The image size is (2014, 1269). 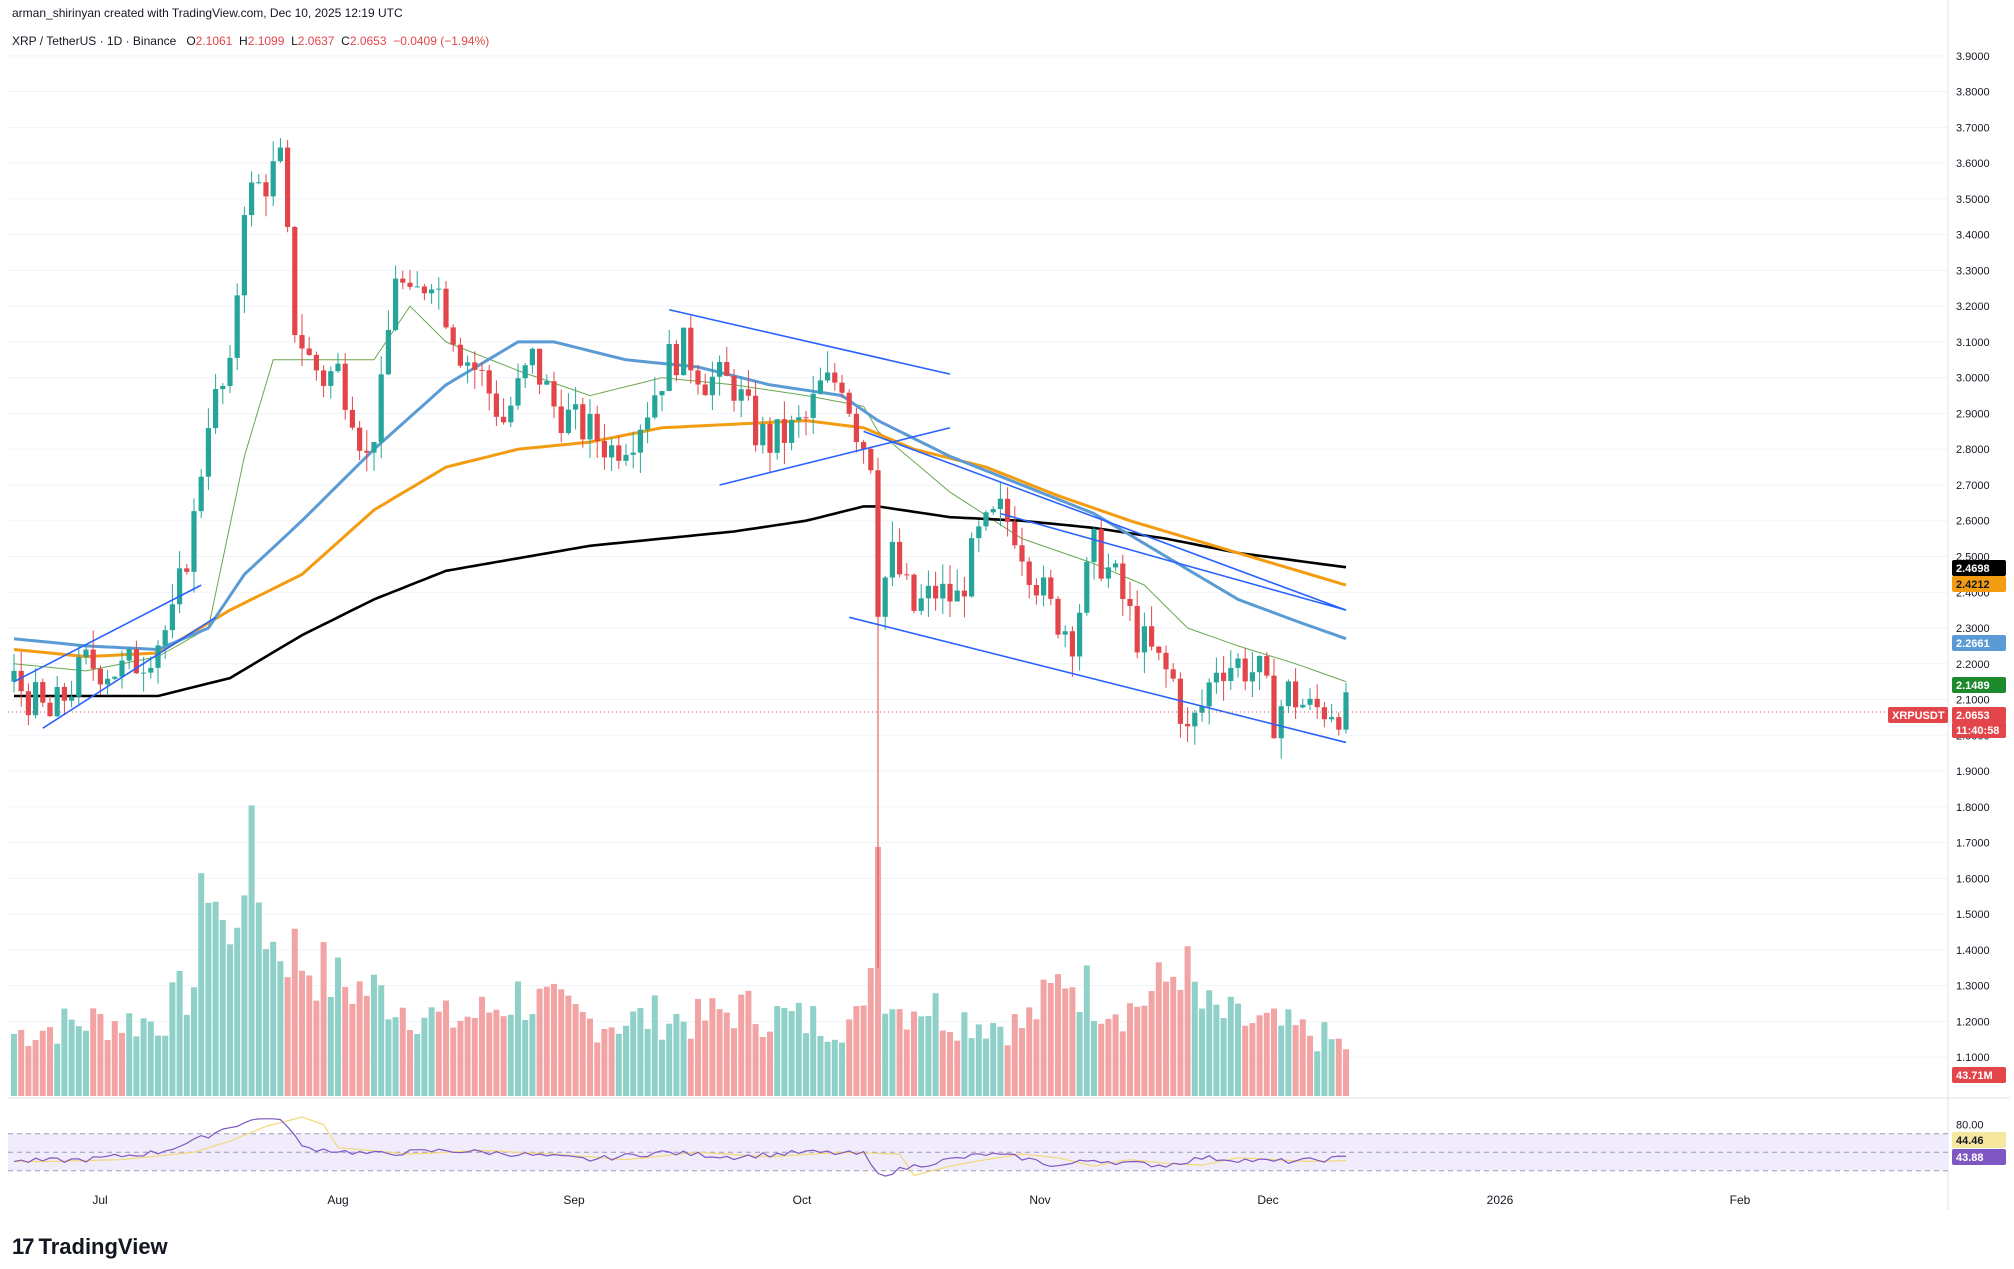 What do you see at coordinates (1979, 730) in the screenshot?
I see `price-tag: 11:40:58` at bounding box center [1979, 730].